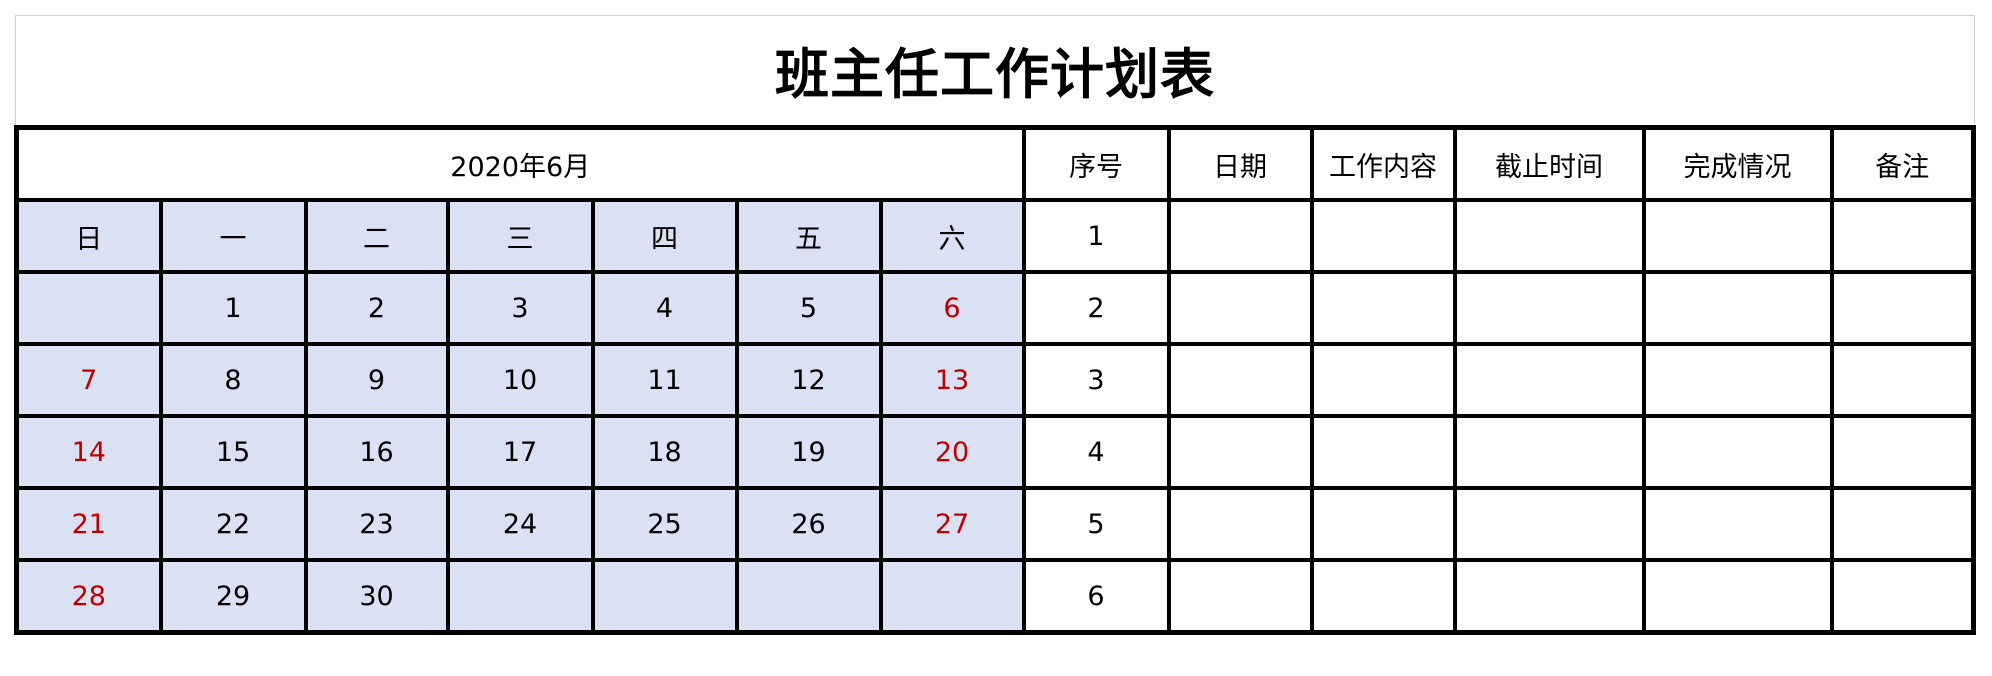 This screenshot has width=1992, height=676. I want to click on table-row: 28 29 30 6, so click(995, 596).